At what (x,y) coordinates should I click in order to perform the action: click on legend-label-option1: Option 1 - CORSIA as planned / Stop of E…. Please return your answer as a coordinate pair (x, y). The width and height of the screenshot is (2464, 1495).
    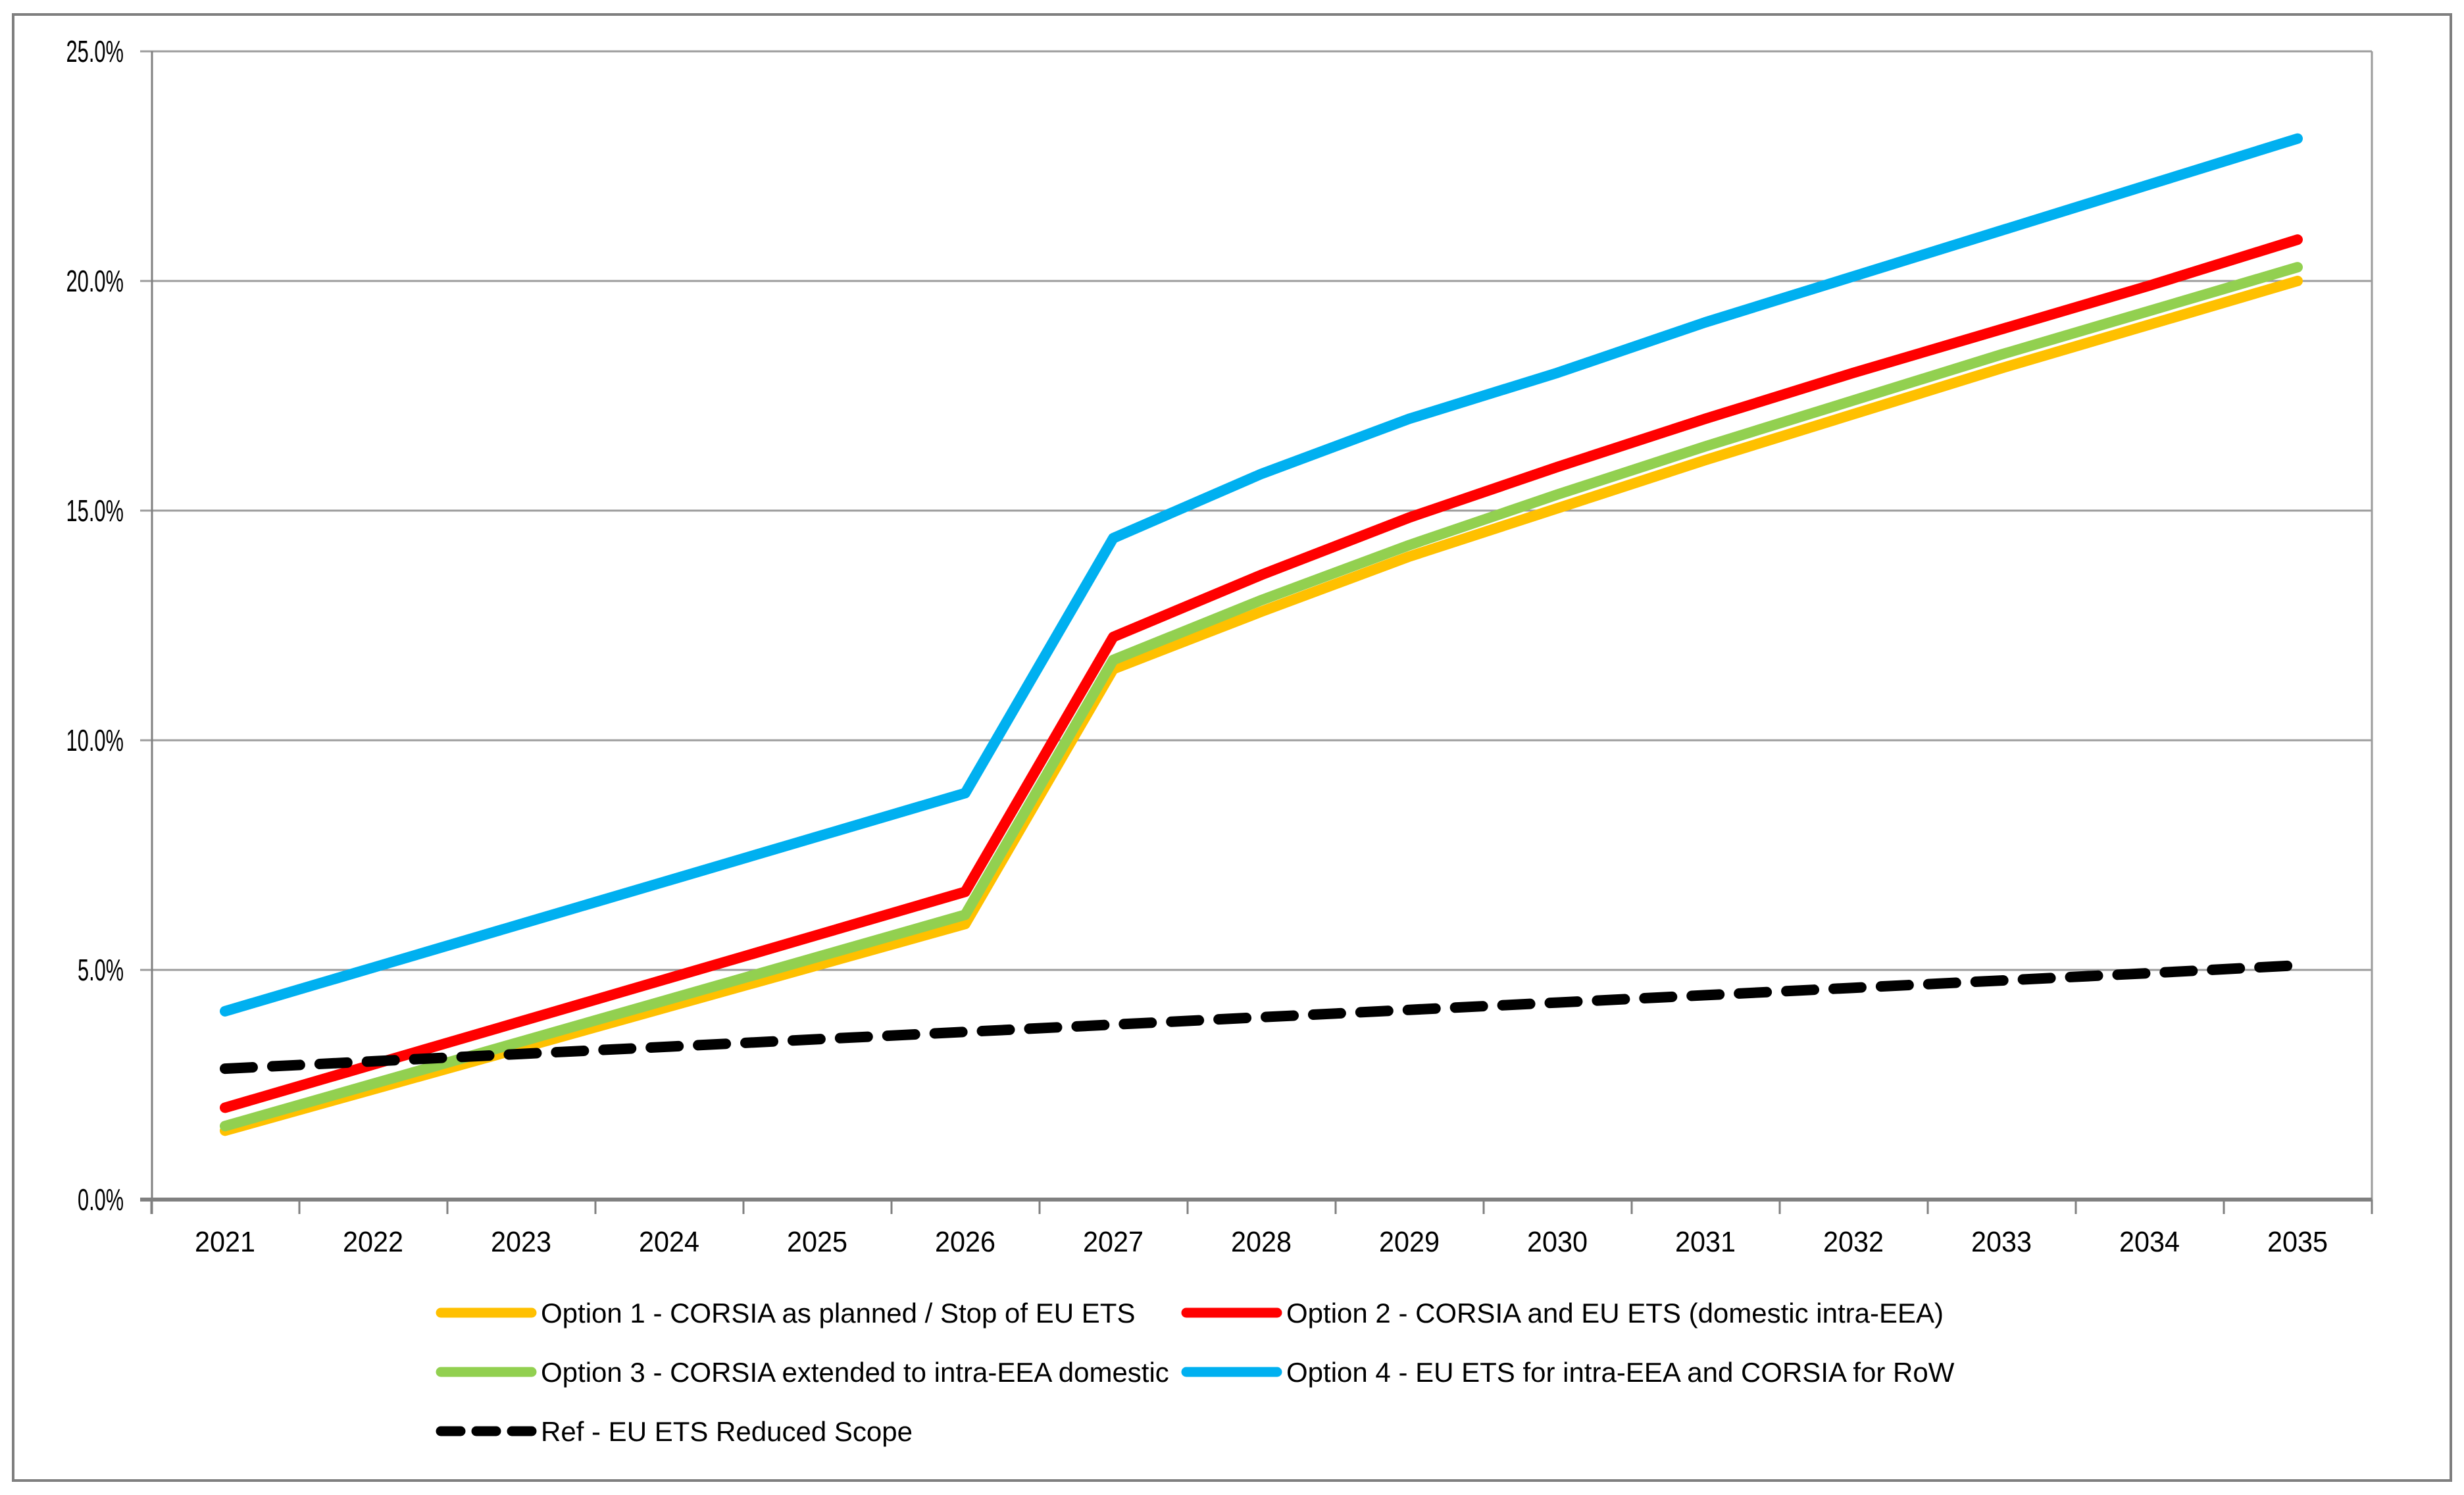
    Looking at the image, I should click on (838, 1313).